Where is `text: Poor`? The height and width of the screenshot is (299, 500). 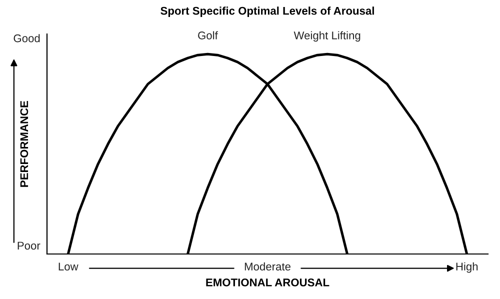 text: Poor is located at coordinates (29, 246).